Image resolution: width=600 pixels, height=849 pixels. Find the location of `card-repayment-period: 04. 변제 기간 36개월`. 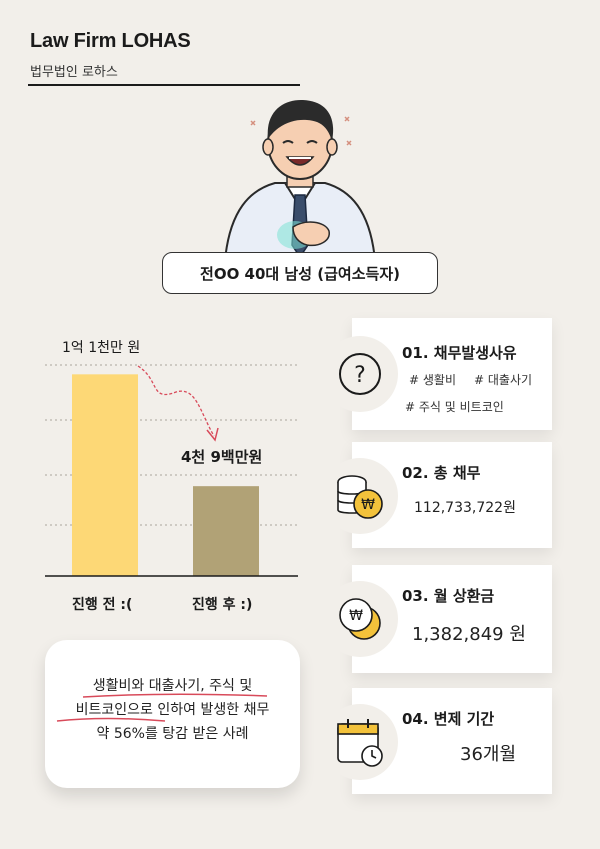

card-repayment-period: 04. 변제 기간 36개월 is located at coordinates (437, 741).